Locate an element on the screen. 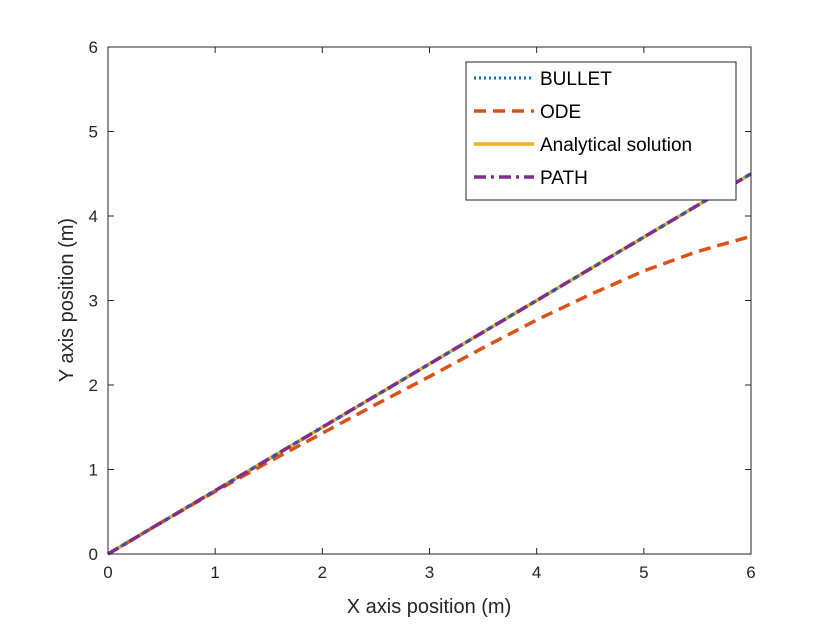 This screenshot has width=830, height=628. y-tick-label: 6 is located at coordinates (93, 47).